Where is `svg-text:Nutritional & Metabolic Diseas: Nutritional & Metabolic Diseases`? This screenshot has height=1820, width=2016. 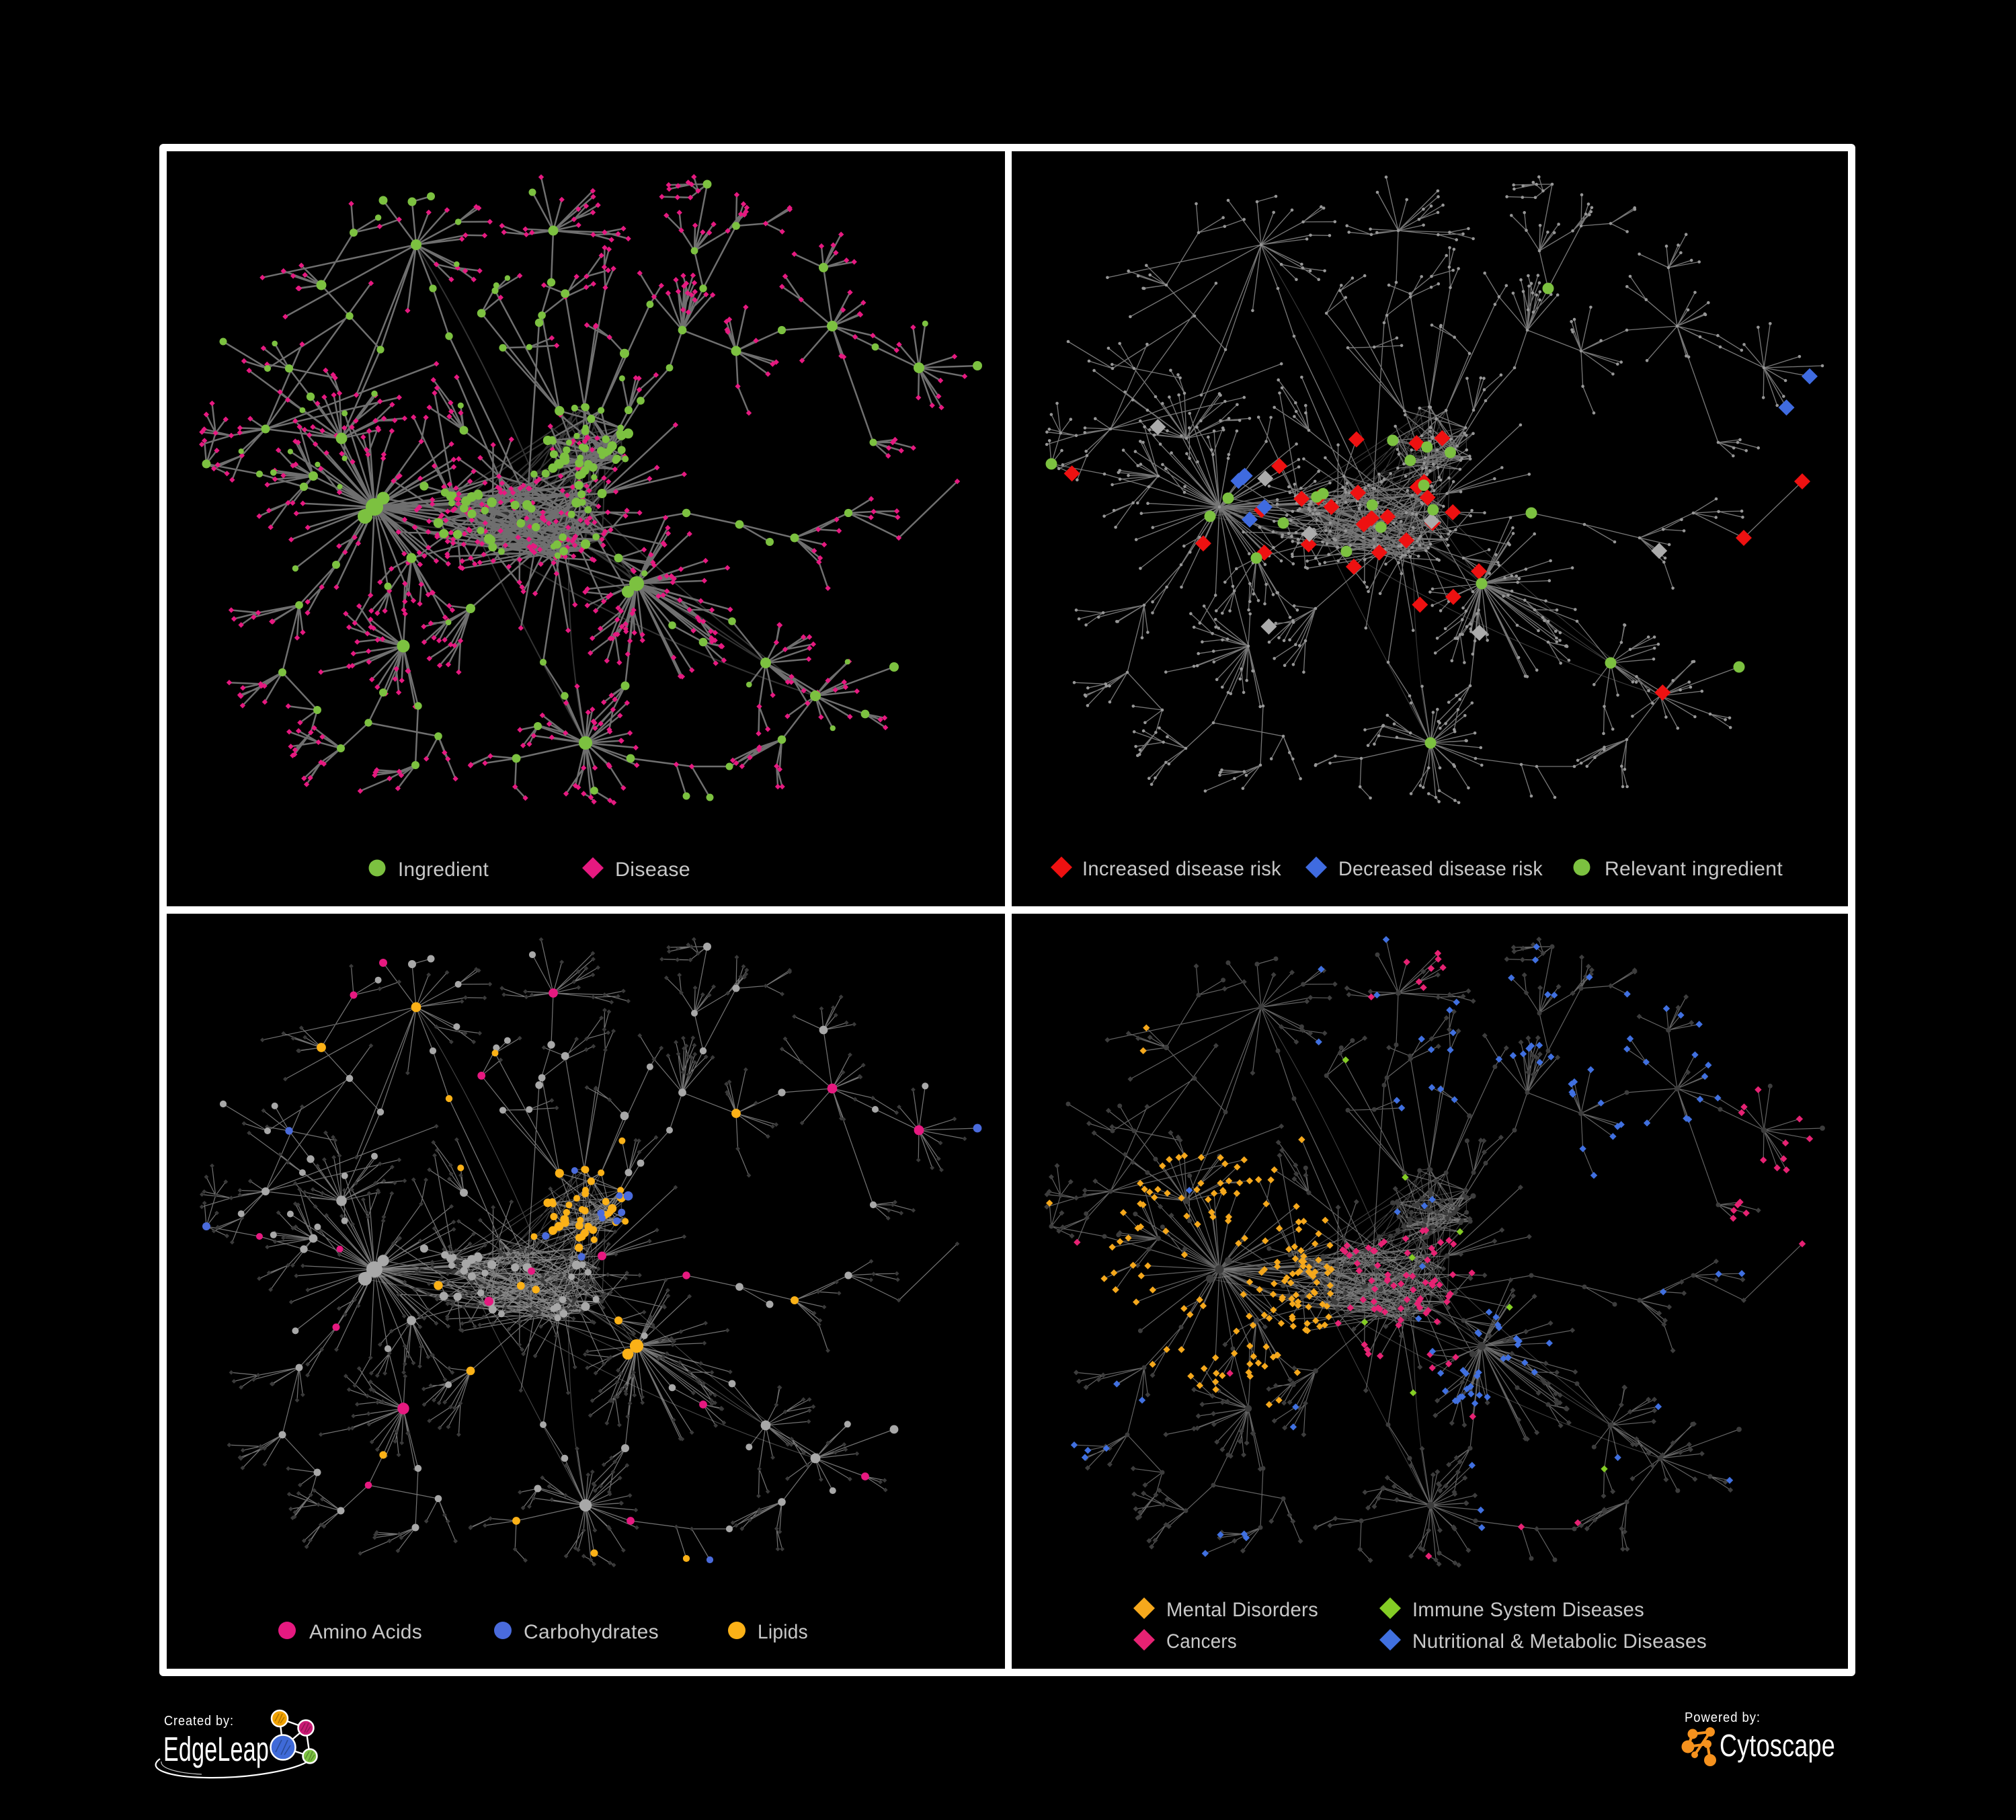 svg-text:Nutritional & Metabolic Diseas: Nutritional & Metabolic Diseases is located at coordinates (1559, 1641).